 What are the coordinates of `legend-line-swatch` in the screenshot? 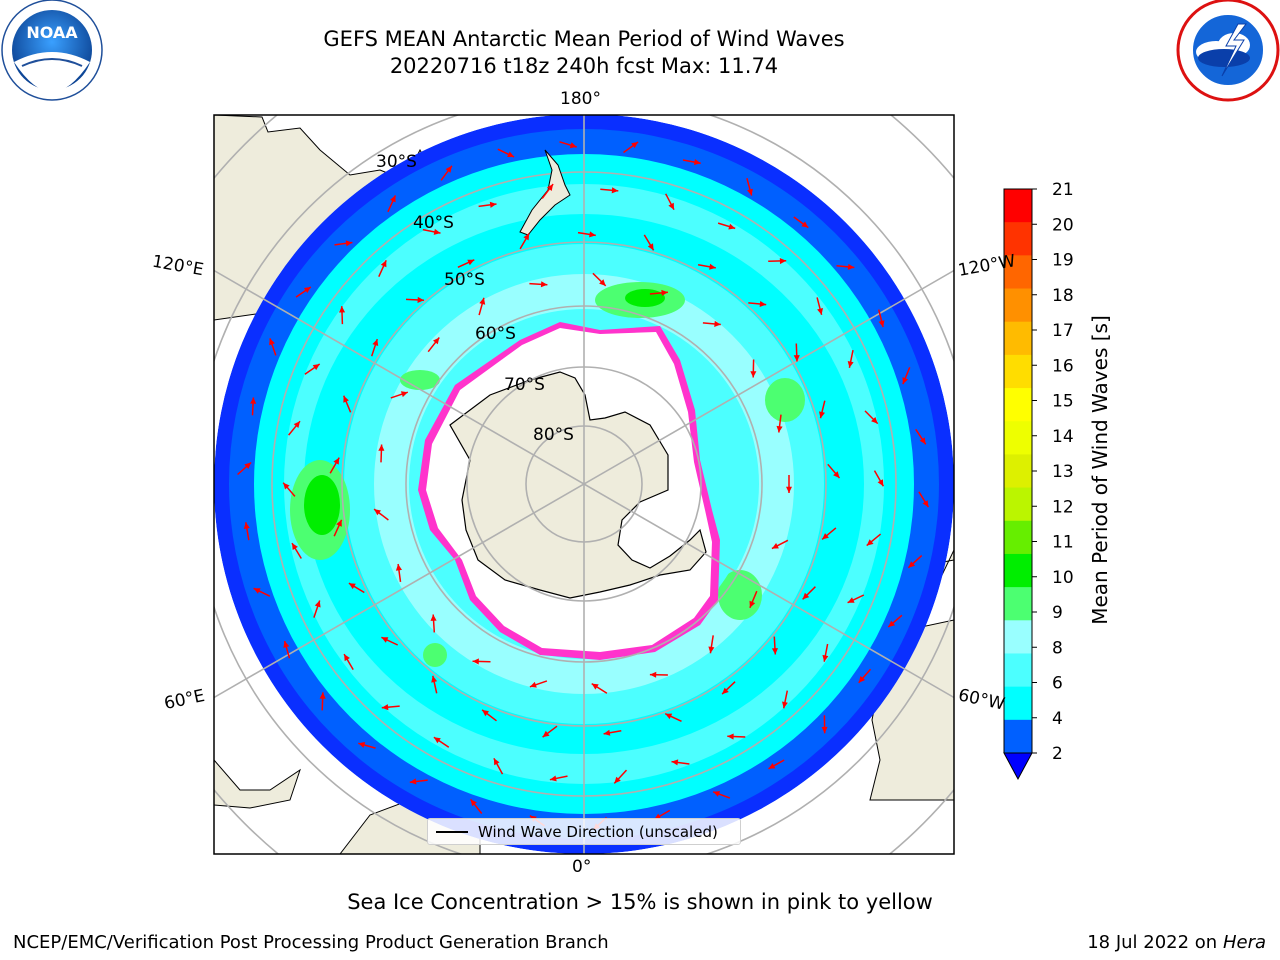 It's located at (452, 832).